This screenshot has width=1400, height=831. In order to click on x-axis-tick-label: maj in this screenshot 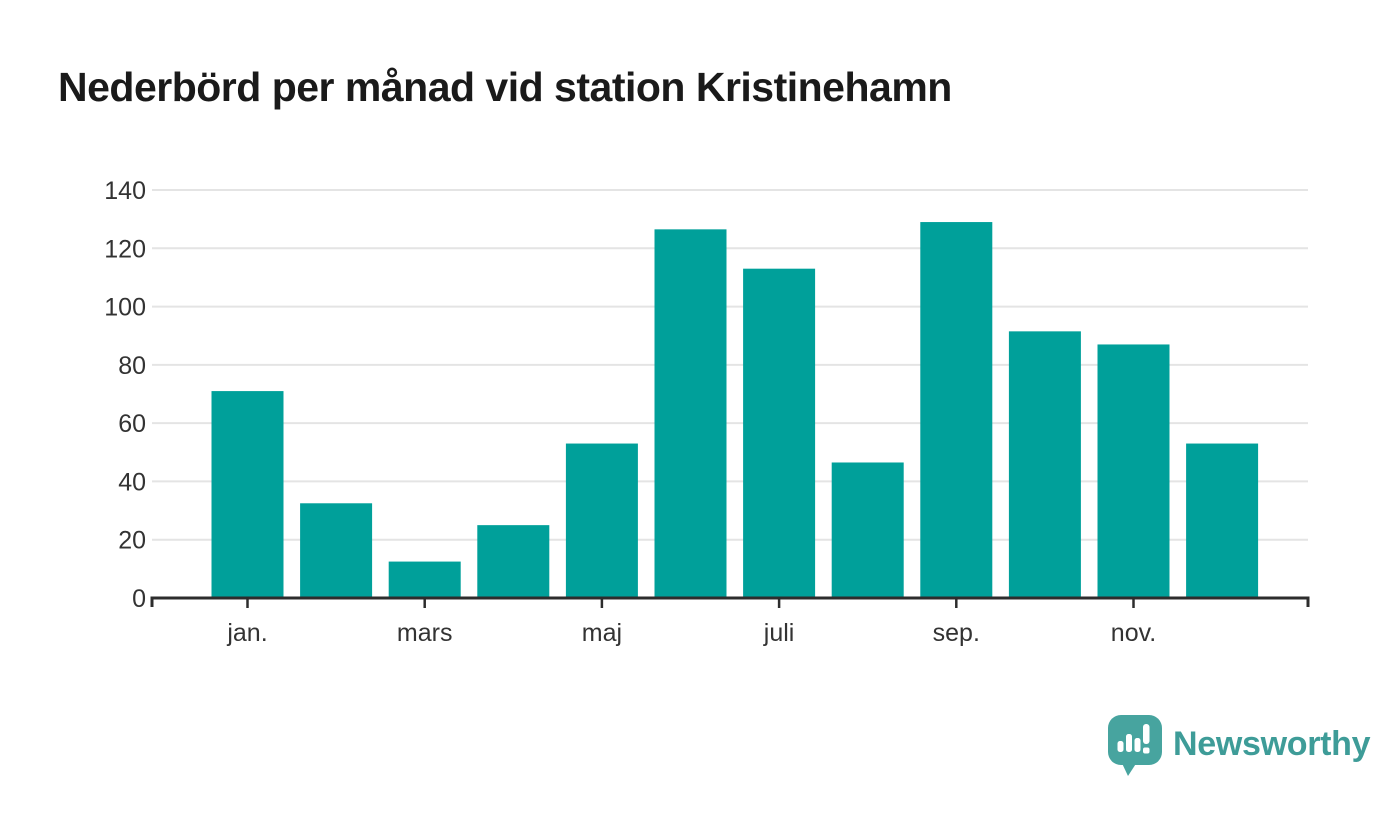, I will do `click(602, 633)`.